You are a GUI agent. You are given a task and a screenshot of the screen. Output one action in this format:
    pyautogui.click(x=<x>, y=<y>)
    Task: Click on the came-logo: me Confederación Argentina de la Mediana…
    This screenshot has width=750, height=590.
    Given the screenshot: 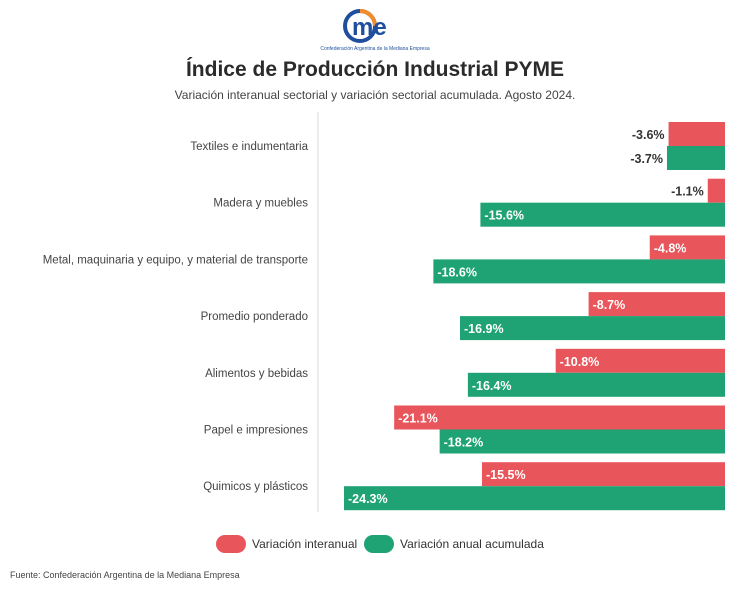 What is the action you would take?
    pyautogui.click(x=375, y=31)
    